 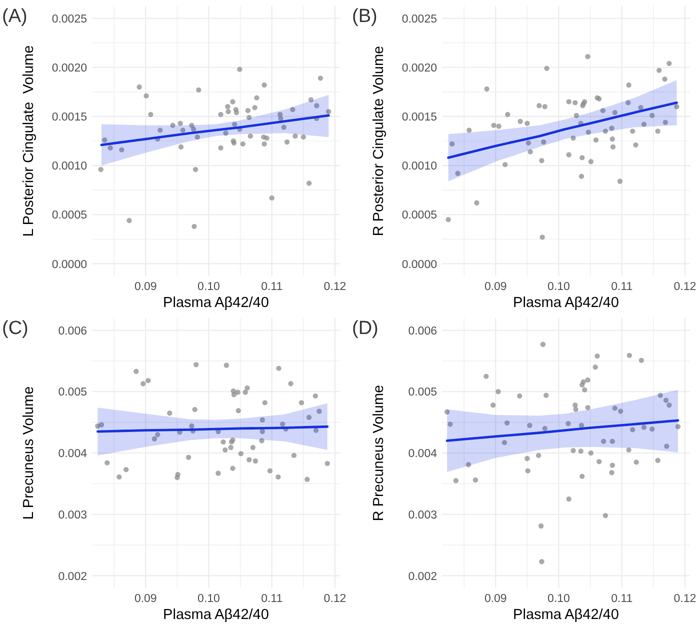 What do you see at coordinates (365, 328) in the screenshot?
I see `chart-title: (D)` at bounding box center [365, 328].